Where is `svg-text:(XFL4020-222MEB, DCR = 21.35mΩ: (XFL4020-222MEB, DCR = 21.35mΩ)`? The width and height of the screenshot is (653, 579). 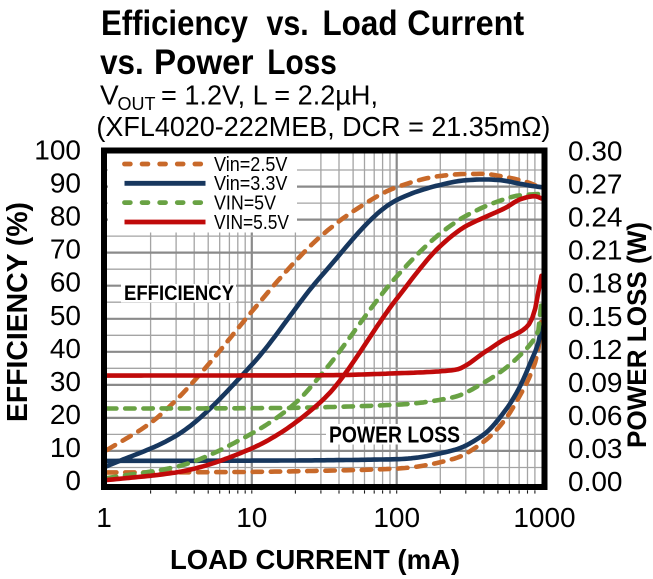
svg-text:(XFL4020-222MEB, DCR = 21.35mΩ: (XFL4020-222MEB, DCR = 21.35mΩ) is located at coordinates (323, 126).